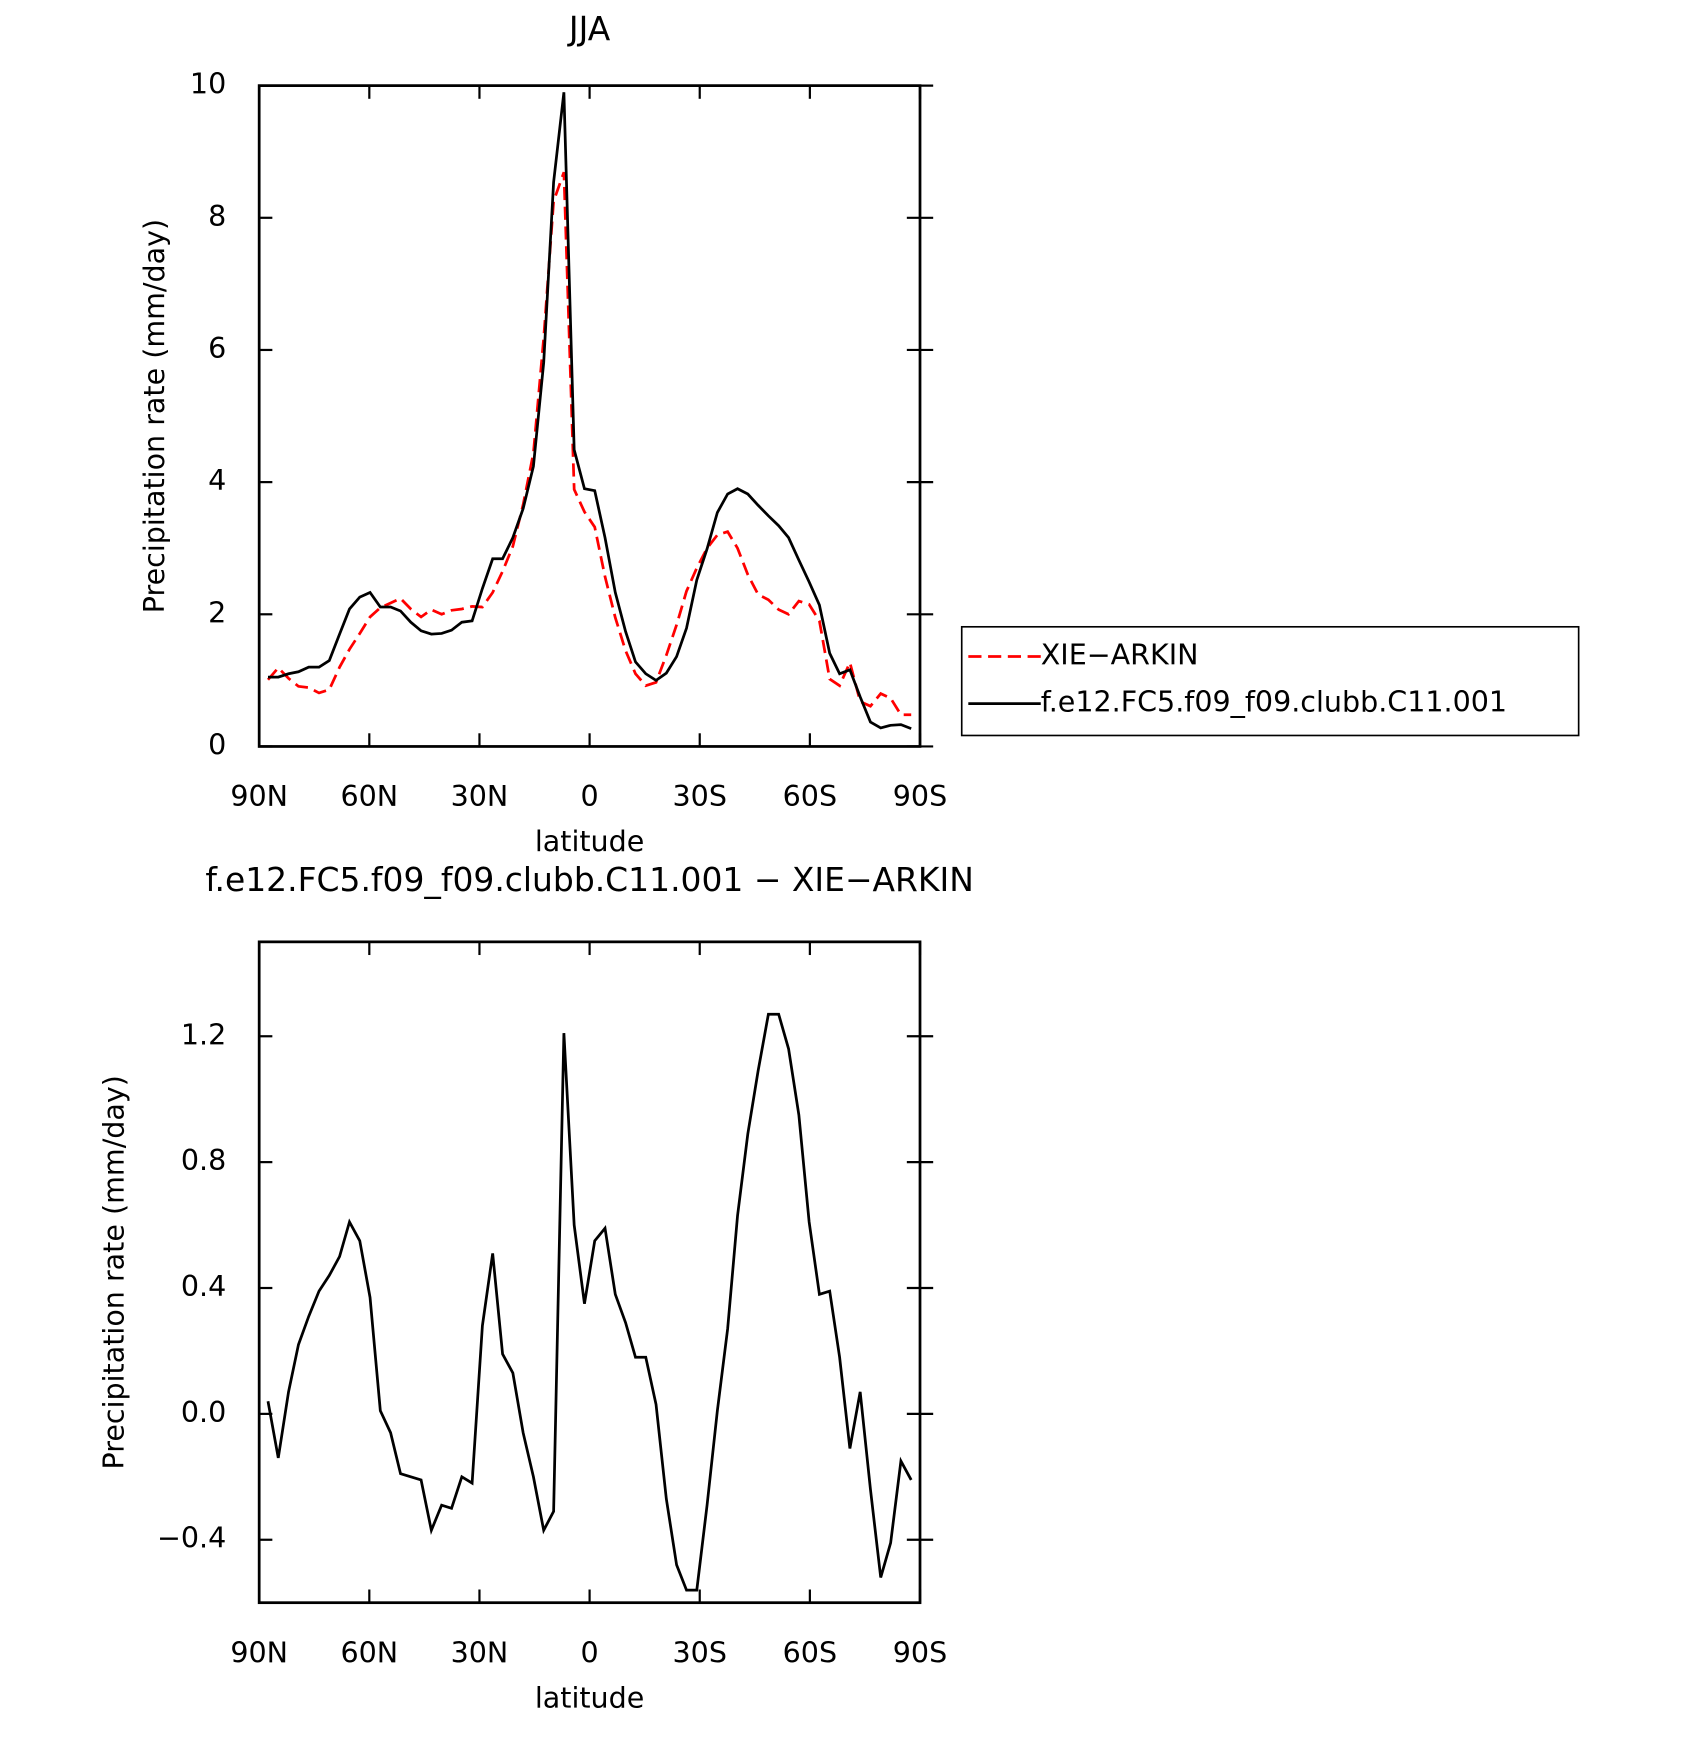 This screenshot has width=1705, height=1741. Describe the element at coordinates (203, 1412) in the screenshot. I see `y-tick-label: 0.0` at that location.